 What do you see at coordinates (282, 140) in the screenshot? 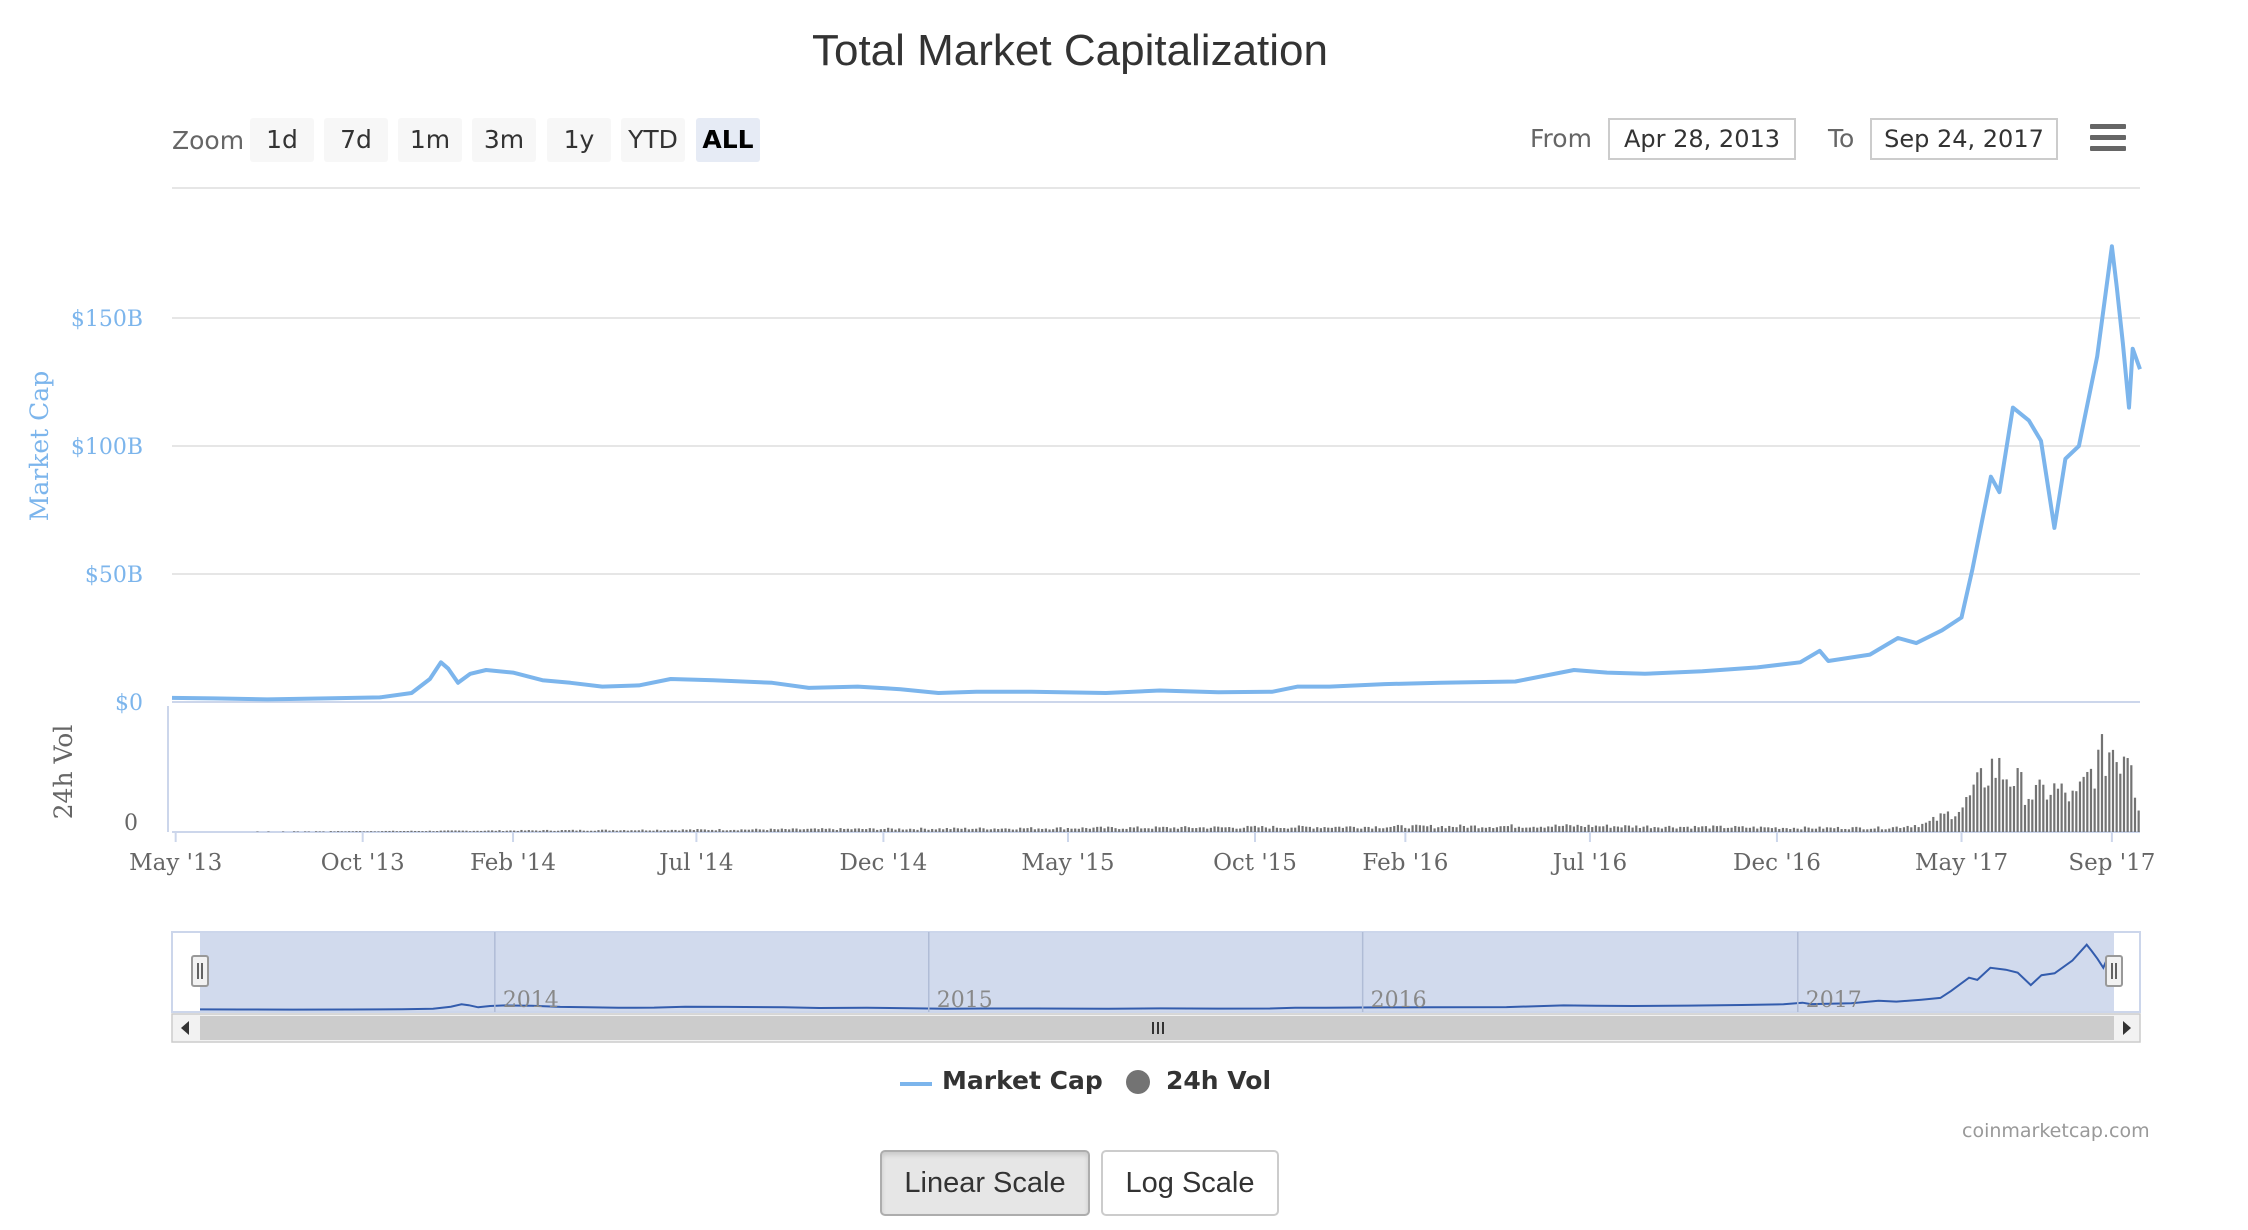
I see `zoom-1d-button: 1d` at bounding box center [282, 140].